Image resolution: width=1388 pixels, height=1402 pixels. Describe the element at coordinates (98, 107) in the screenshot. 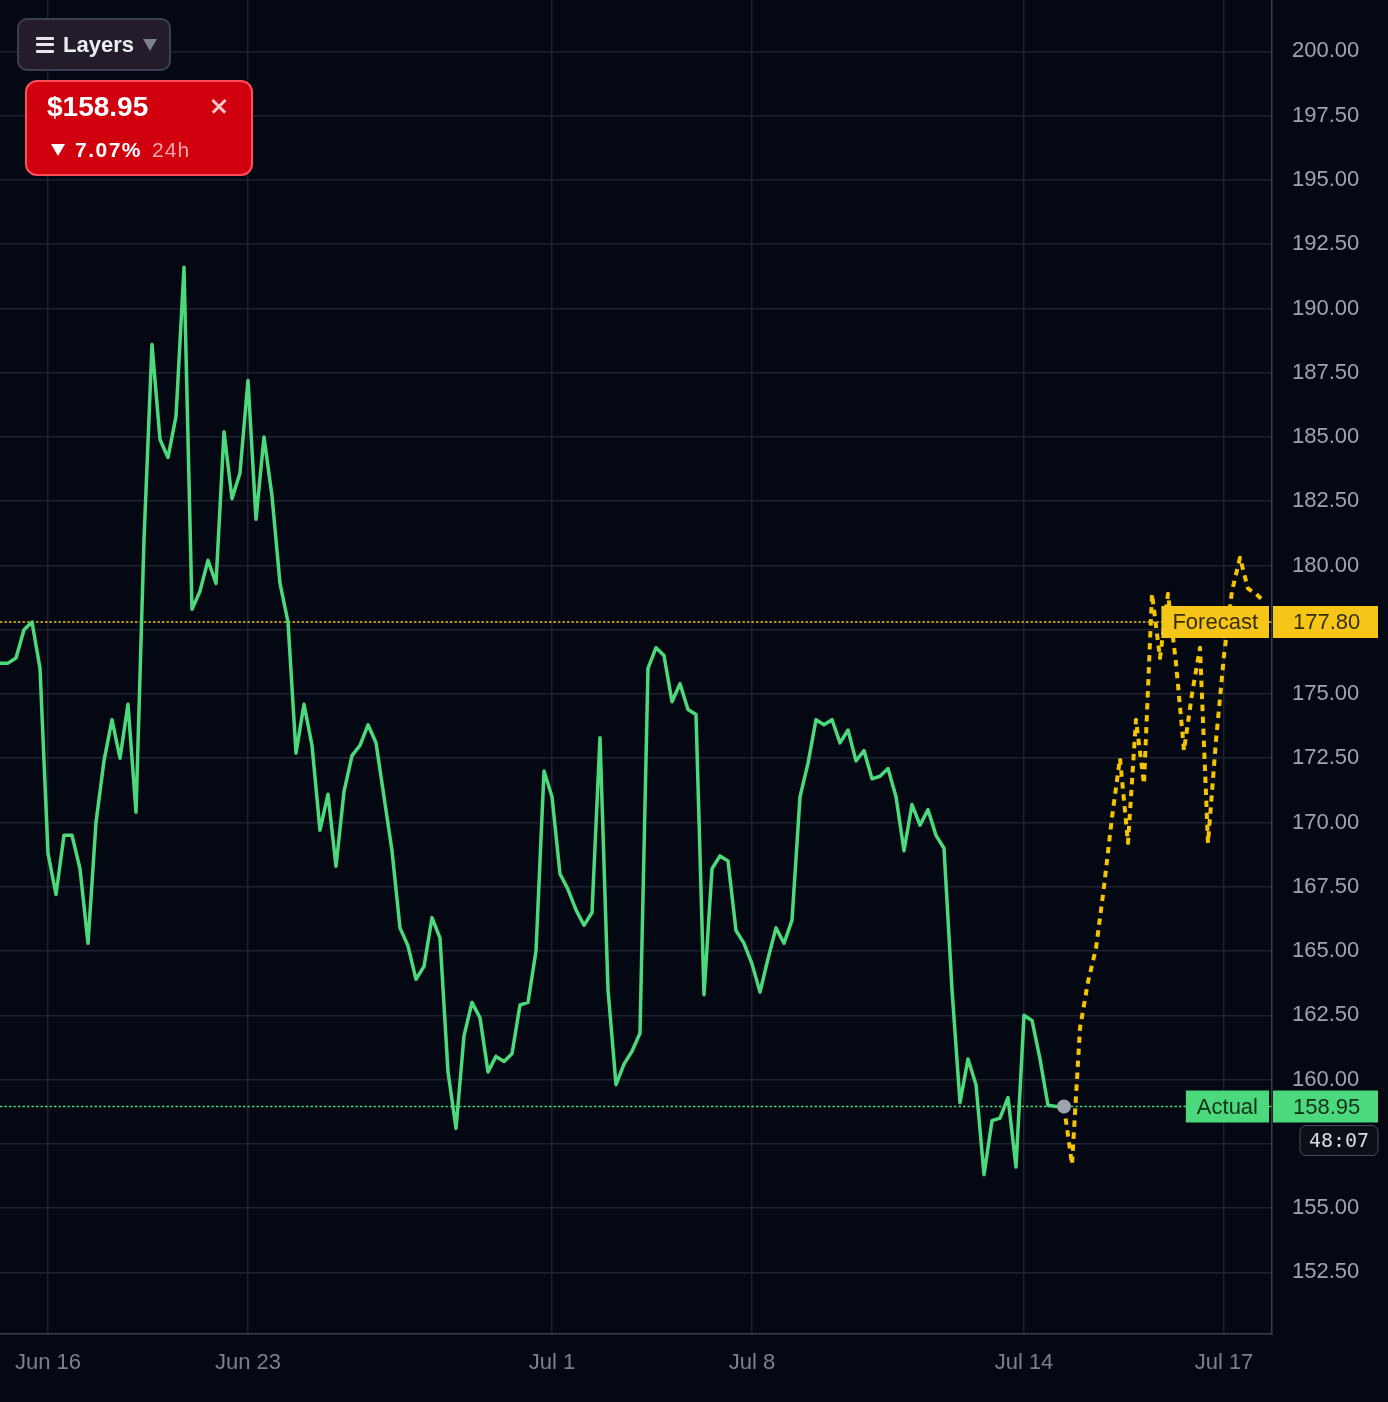

I see `annotation: $158.95` at that location.